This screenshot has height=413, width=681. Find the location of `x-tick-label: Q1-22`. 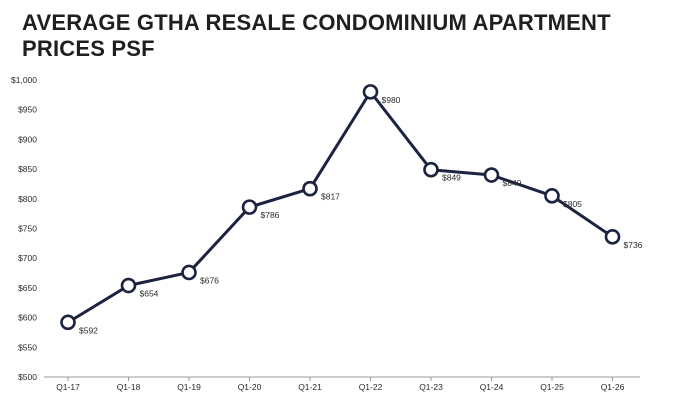

x-tick-label: Q1-22 is located at coordinates (371, 387).